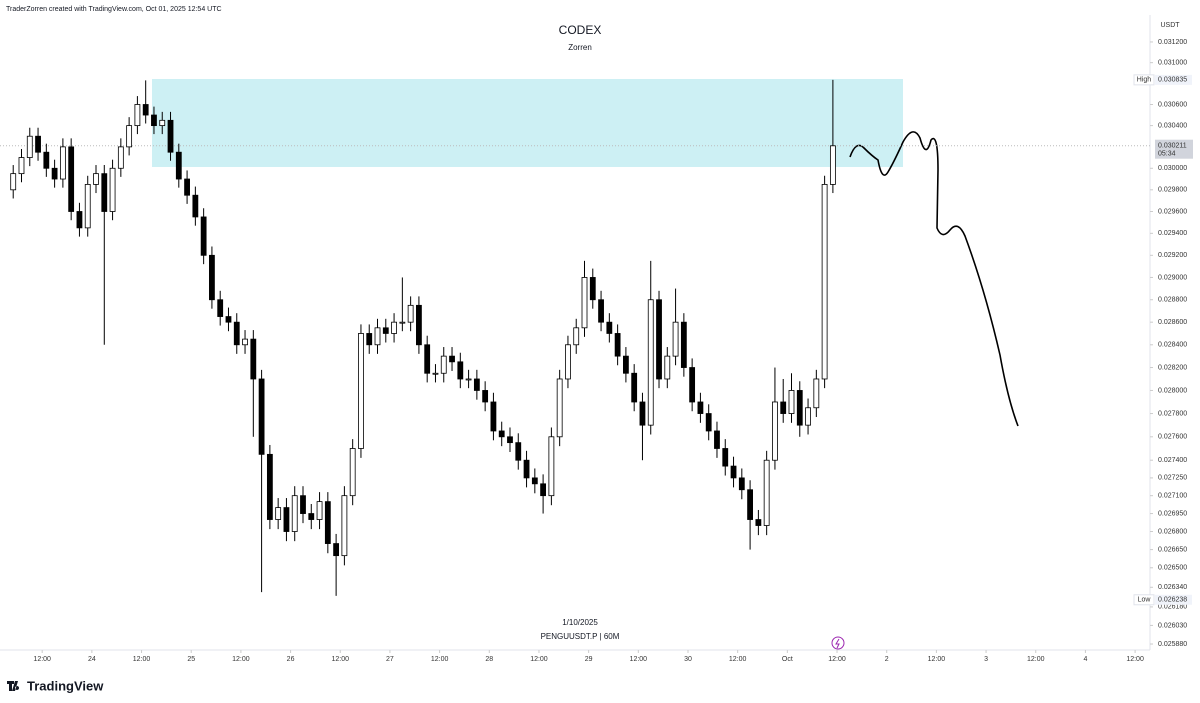 The width and height of the screenshot is (1200, 703). What do you see at coordinates (1172, 255) in the screenshot?
I see `y-tick-label: 0.029200` at bounding box center [1172, 255].